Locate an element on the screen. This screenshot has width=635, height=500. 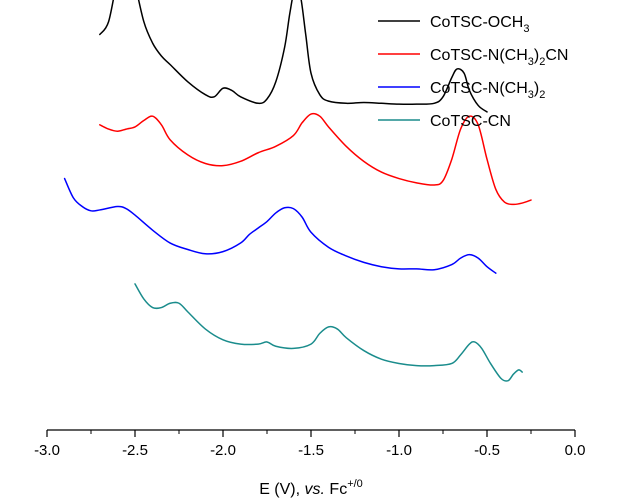
legend-label-text: CN is located at coordinates (556, 55).